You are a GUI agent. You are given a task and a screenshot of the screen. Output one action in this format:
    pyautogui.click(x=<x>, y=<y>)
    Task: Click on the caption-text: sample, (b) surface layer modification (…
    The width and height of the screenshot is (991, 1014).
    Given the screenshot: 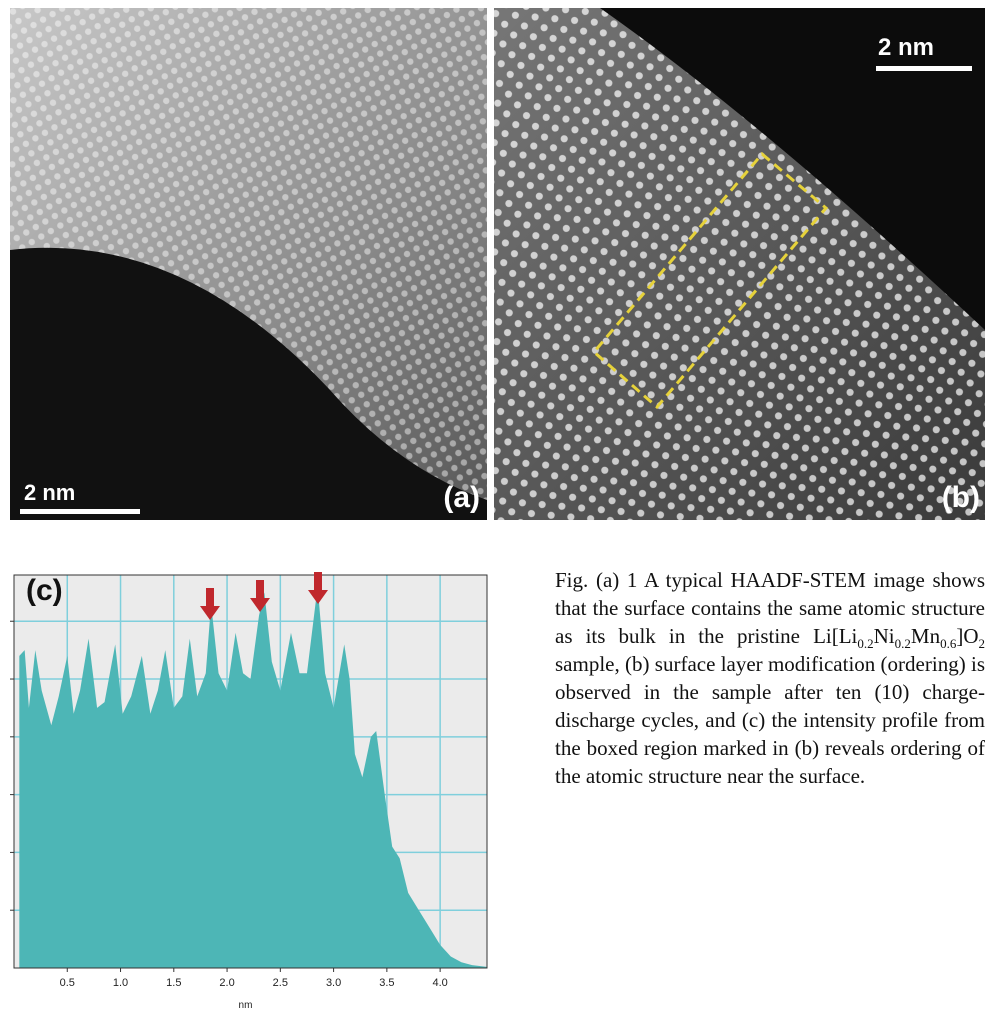 What is the action you would take?
    pyautogui.click(x=770, y=720)
    